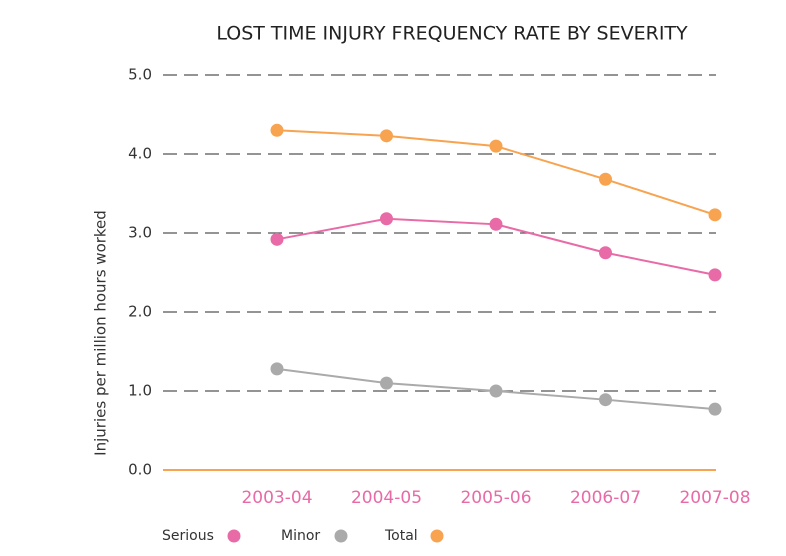  Describe the element at coordinates (714, 498) in the screenshot. I see `x-tick-label: 2007-08` at that location.